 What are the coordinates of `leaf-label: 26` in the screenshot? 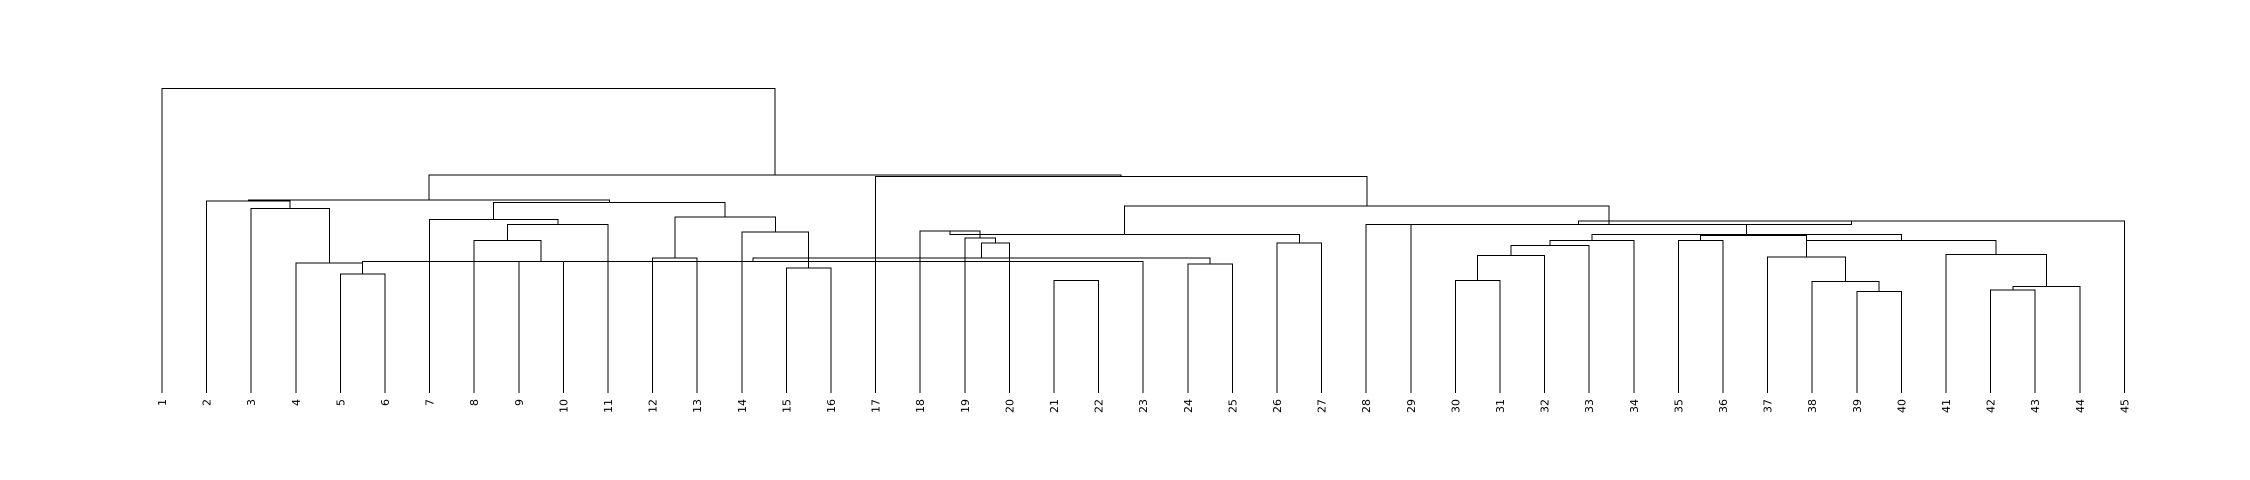 It's located at (1277, 406).